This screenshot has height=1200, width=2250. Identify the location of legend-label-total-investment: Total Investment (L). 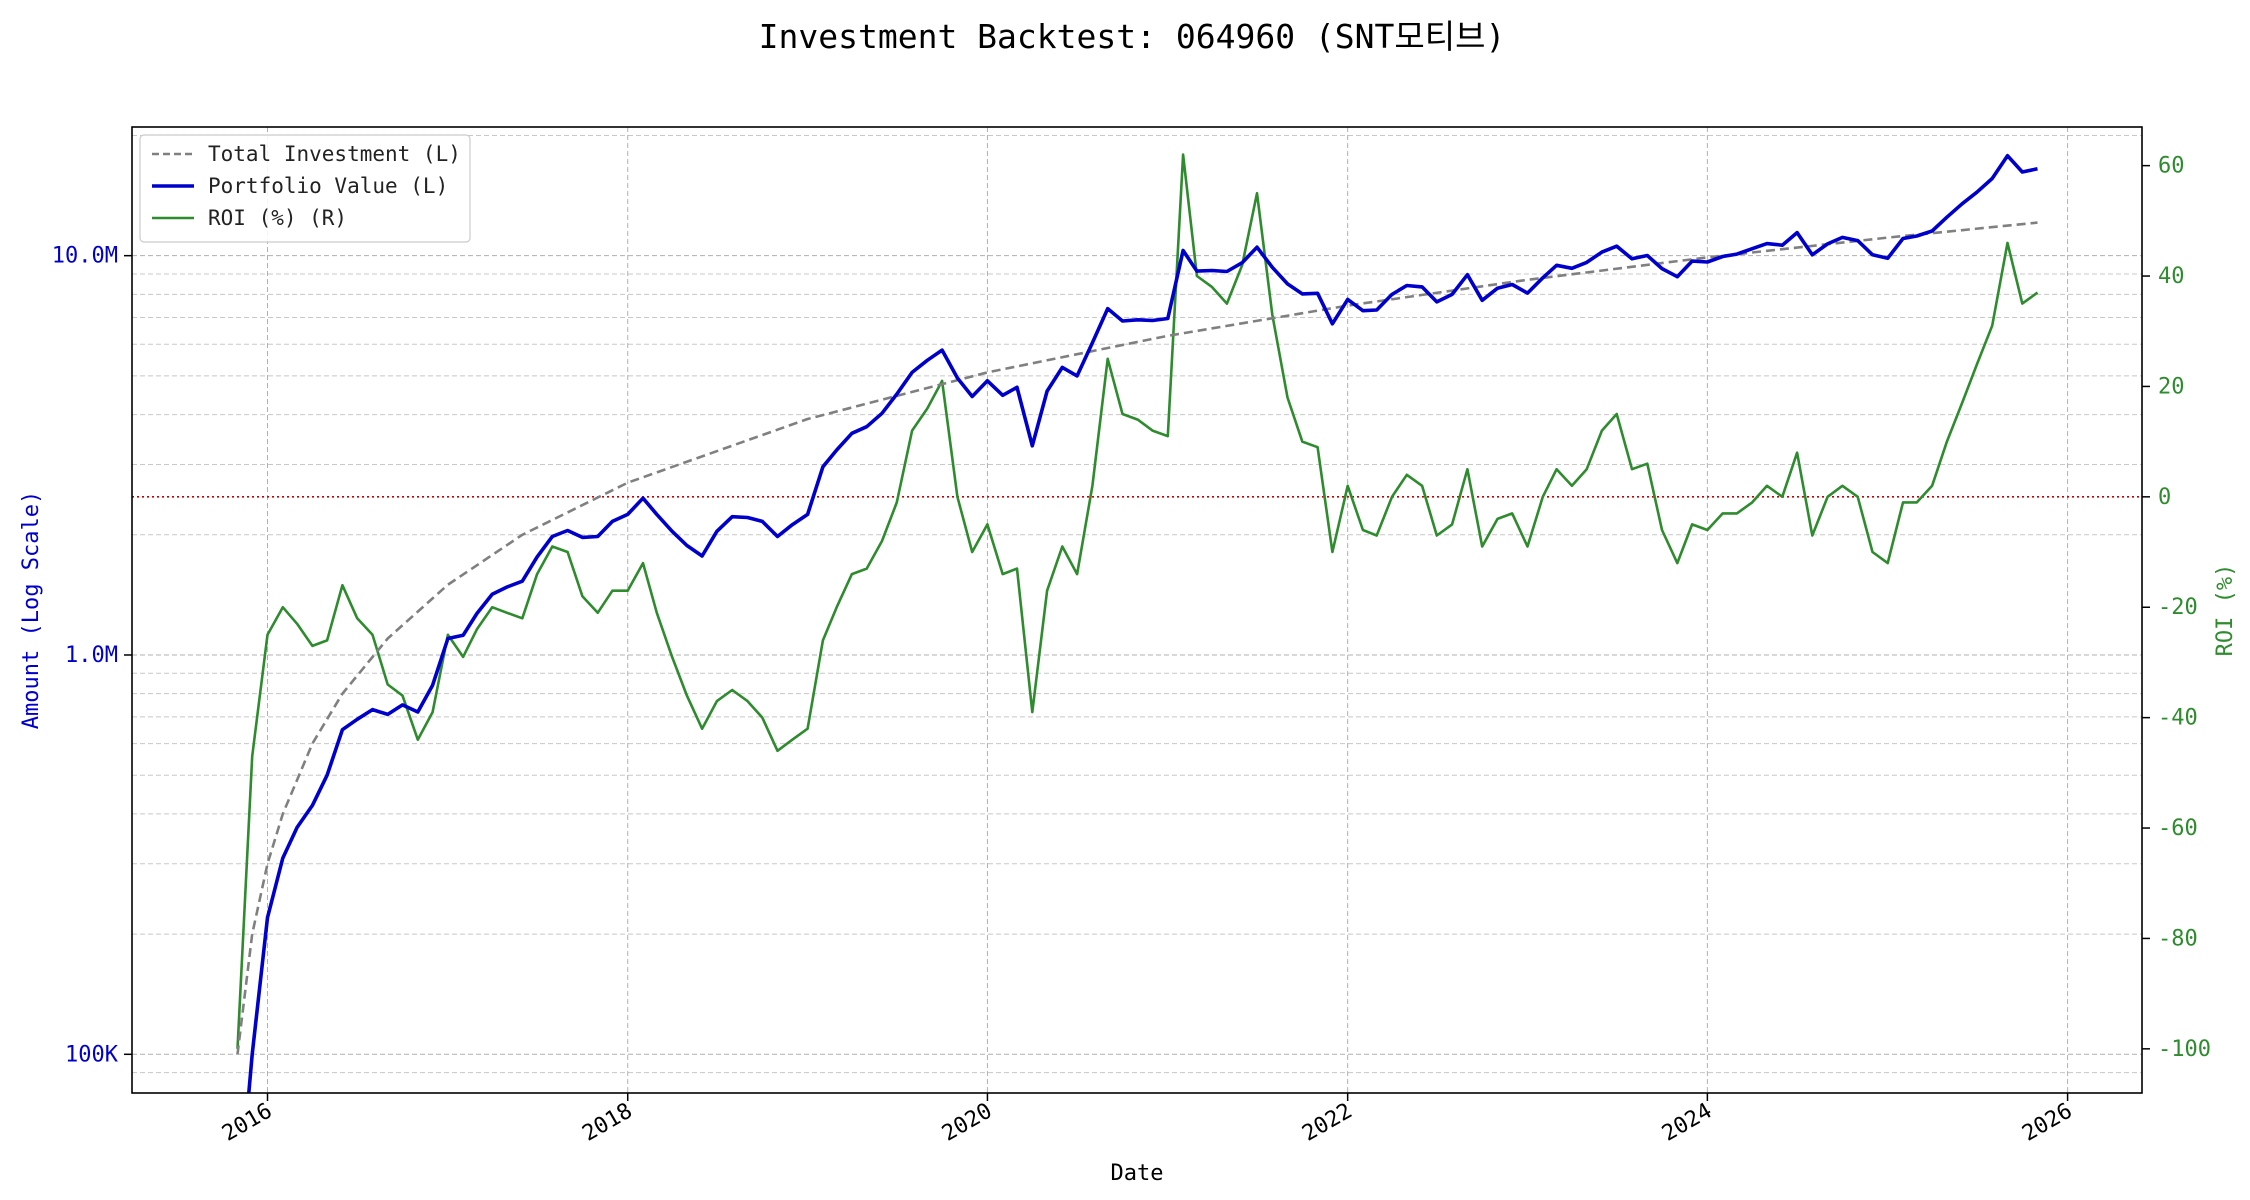
(334, 154).